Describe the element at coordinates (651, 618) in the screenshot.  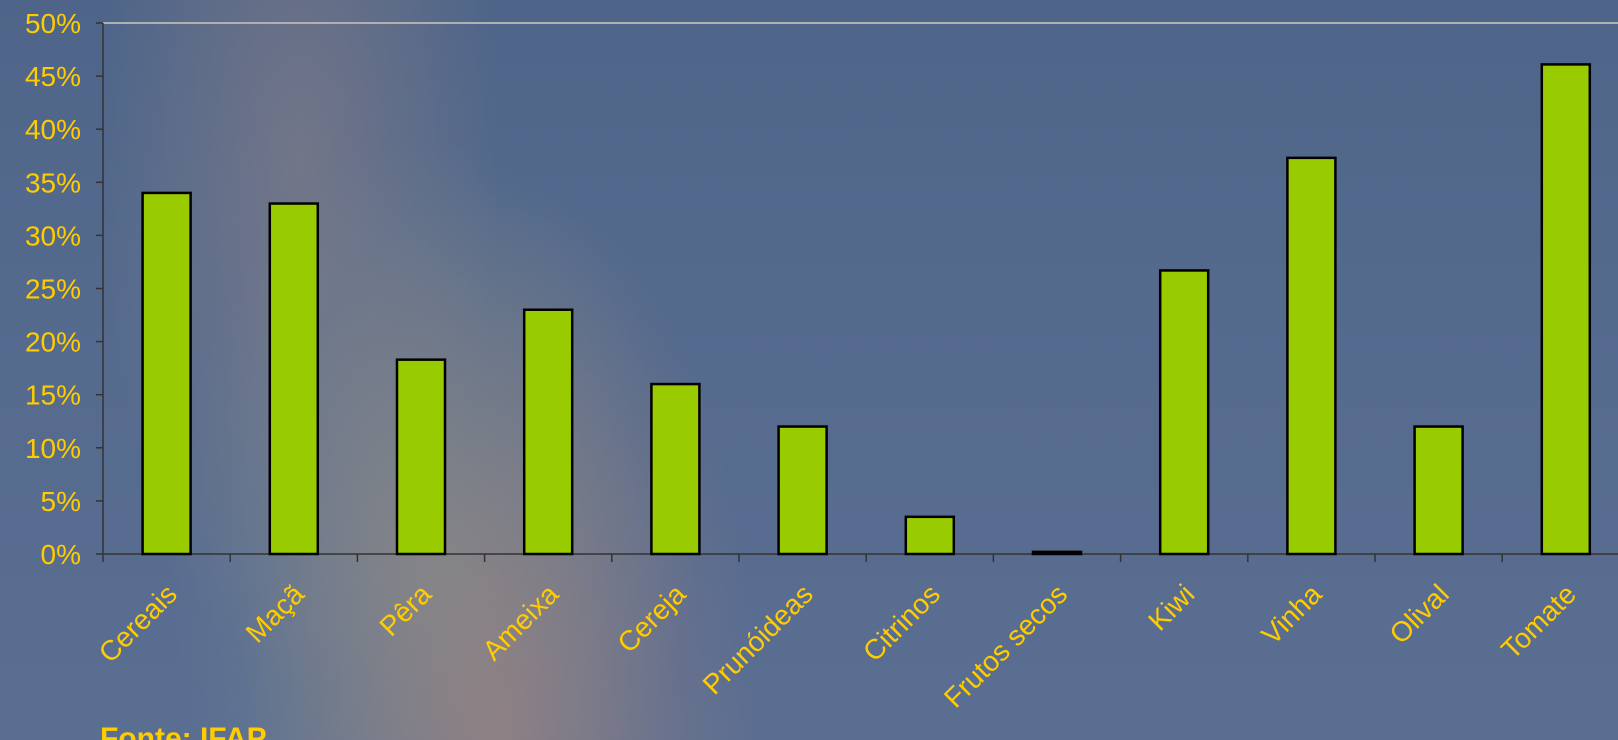
I see `x-tick-label: Cereja` at that location.